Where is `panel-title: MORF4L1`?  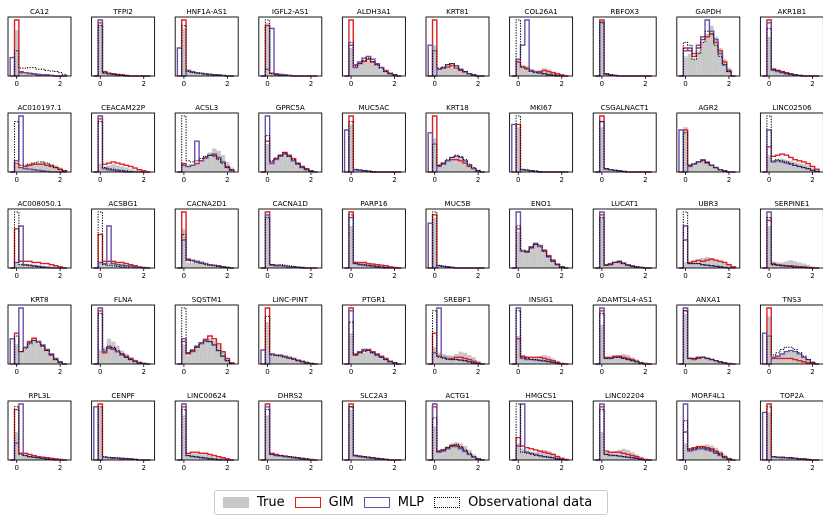
panel-title: MORF4L1 is located at coordinates (708, 395).